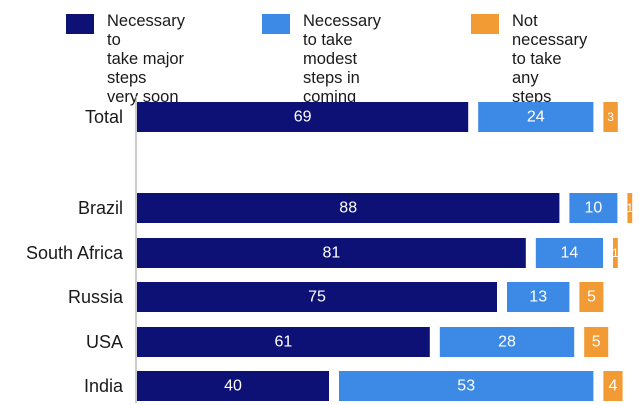  I want to click on data-label-usa-modest-steps: 28, so click(507, 342).